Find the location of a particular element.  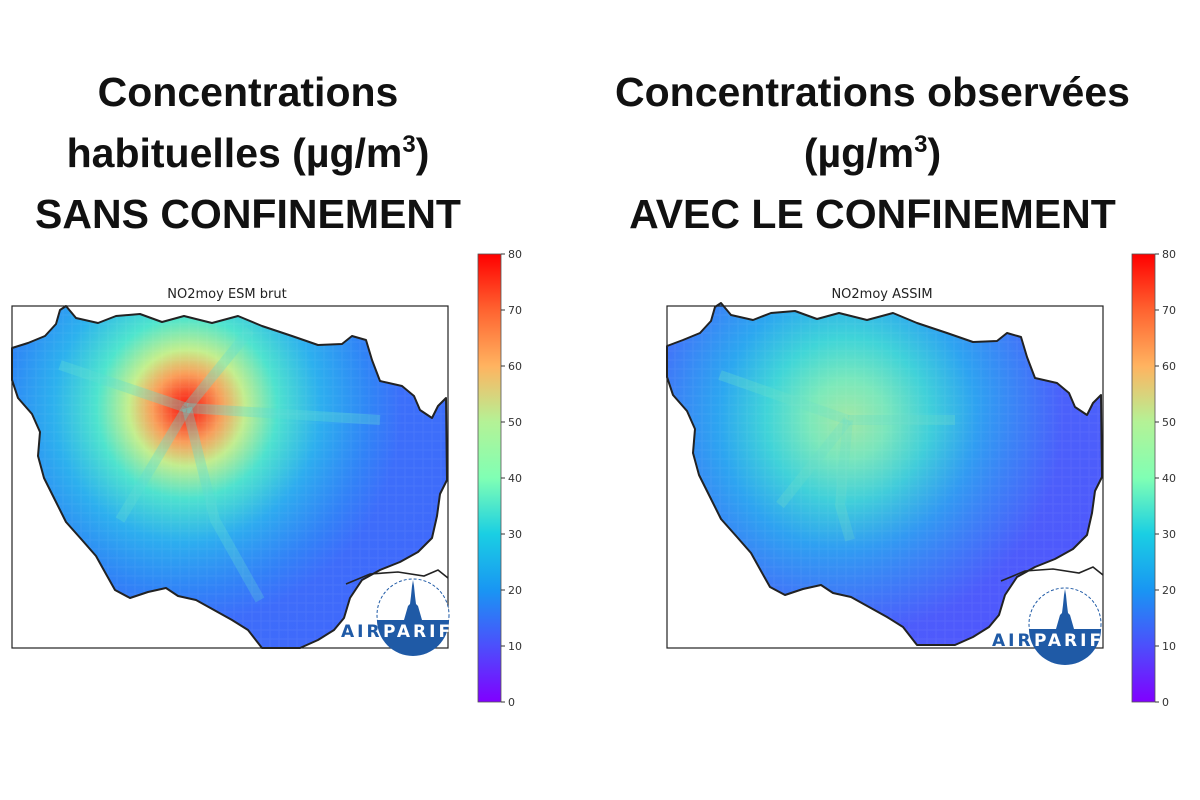

colorbar-left-ticks: 80 70 60 50 40 30 20 10 0 is located at coordinates (511, 478).